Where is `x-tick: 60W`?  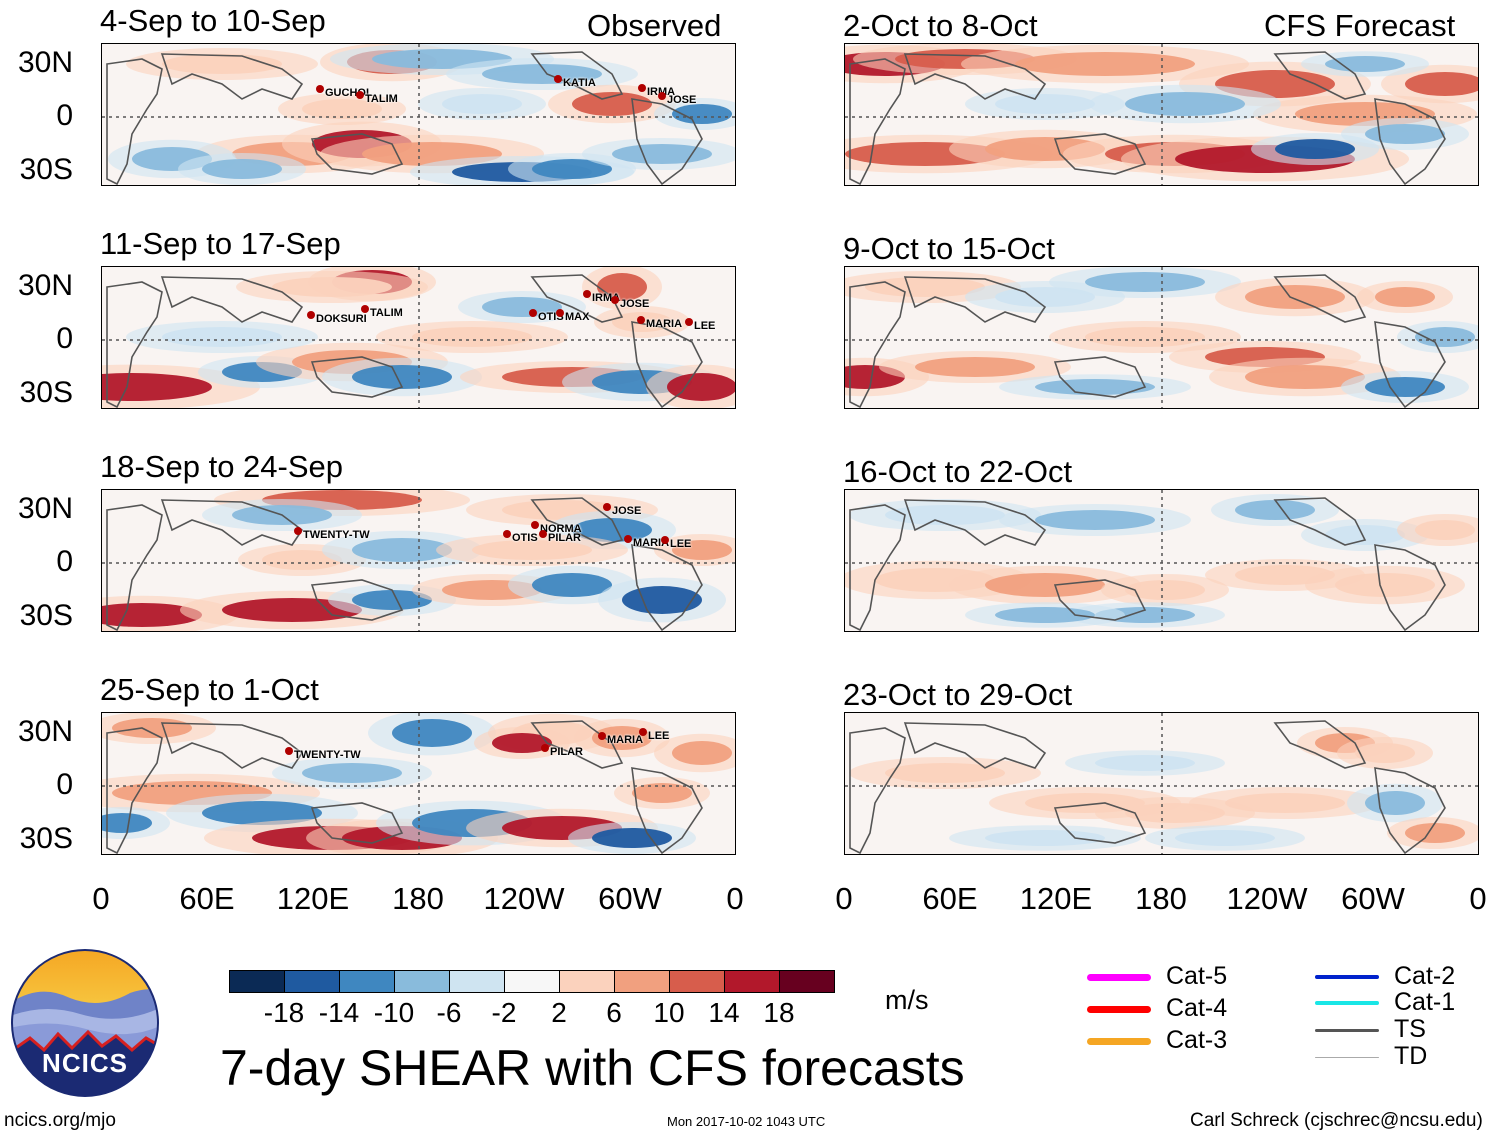
x-tick: 60W is located at coordinates (630, 898).